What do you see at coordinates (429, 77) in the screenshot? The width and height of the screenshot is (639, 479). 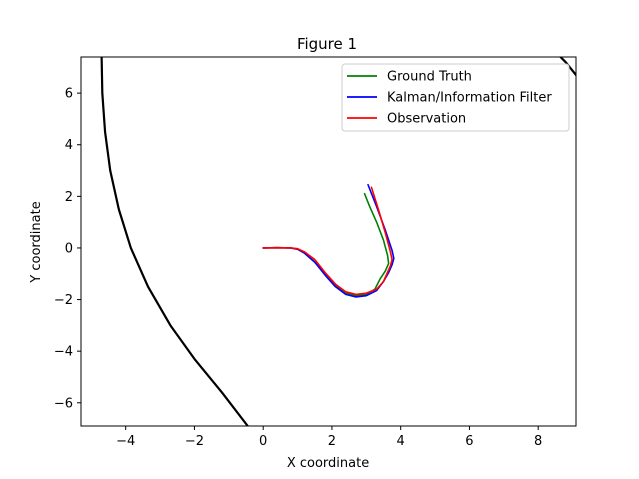 I see `legend-label-1: Ground Truth` at bounding box center [429, 77].